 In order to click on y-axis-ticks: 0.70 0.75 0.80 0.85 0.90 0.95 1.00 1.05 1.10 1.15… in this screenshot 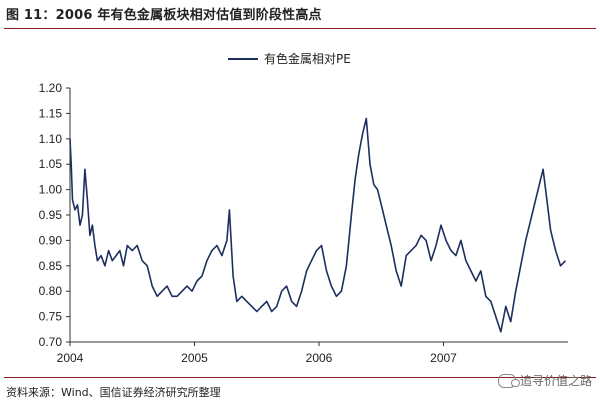, I will do `click(54, 215)`.